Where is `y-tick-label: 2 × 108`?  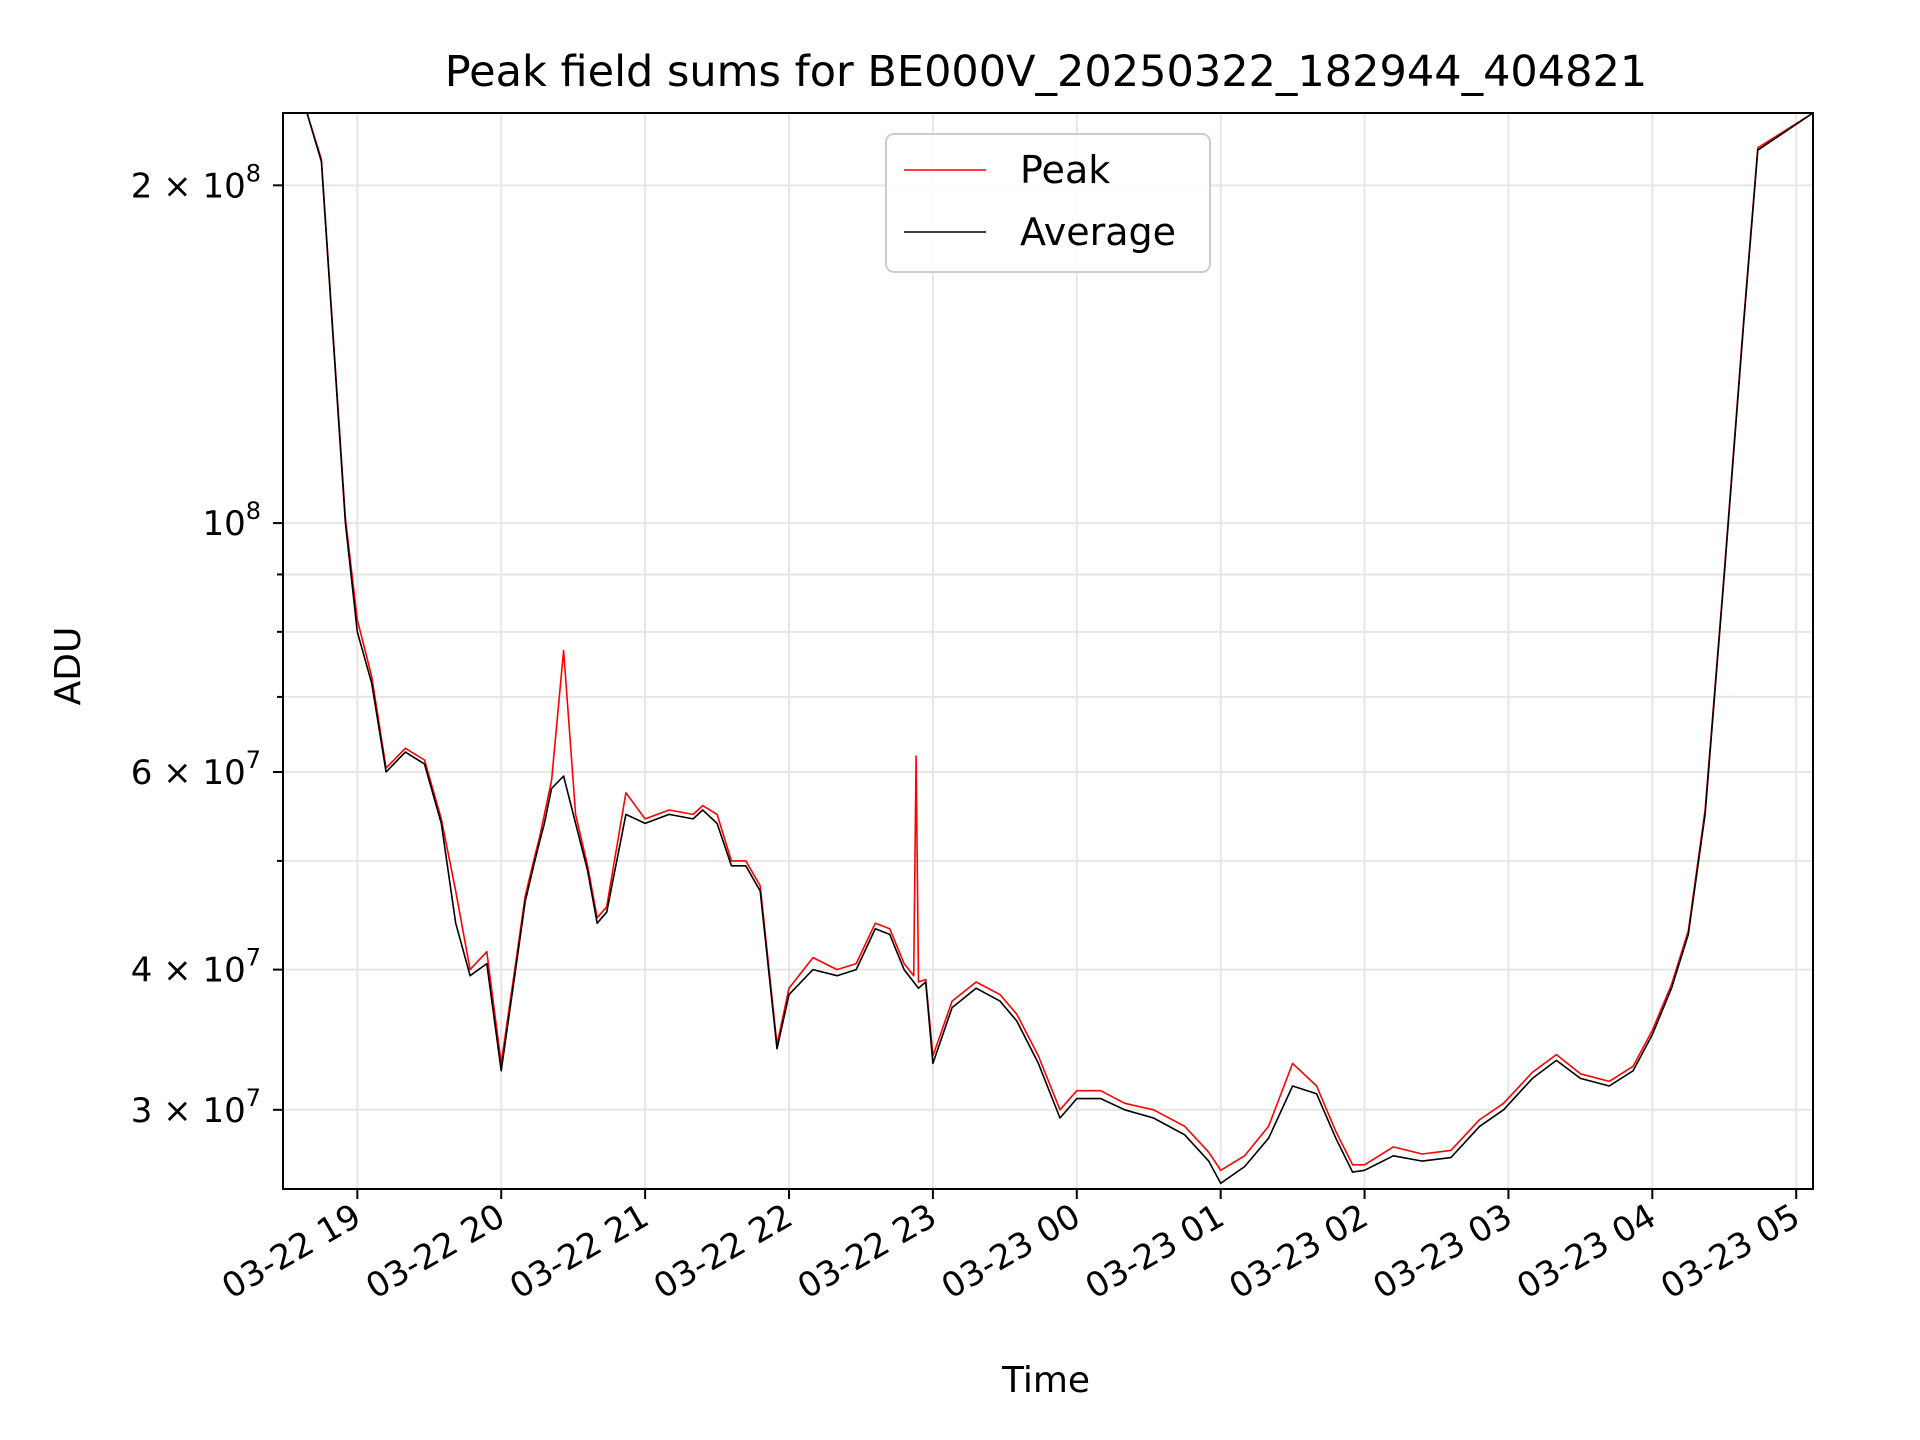
y-tick-label: 2 × 108 is located at coordinates (196, 182).